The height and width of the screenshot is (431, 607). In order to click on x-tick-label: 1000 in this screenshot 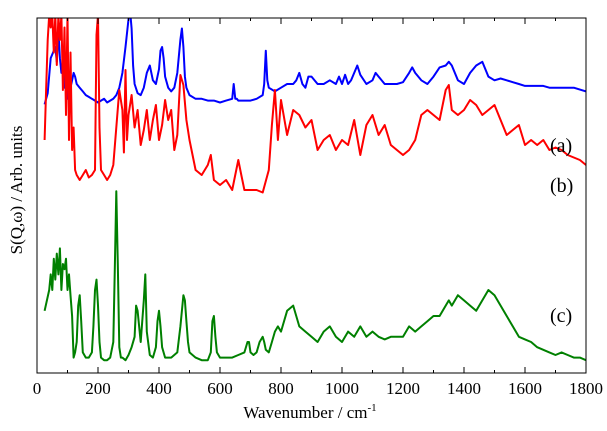, I will do `click(342, 388)`.